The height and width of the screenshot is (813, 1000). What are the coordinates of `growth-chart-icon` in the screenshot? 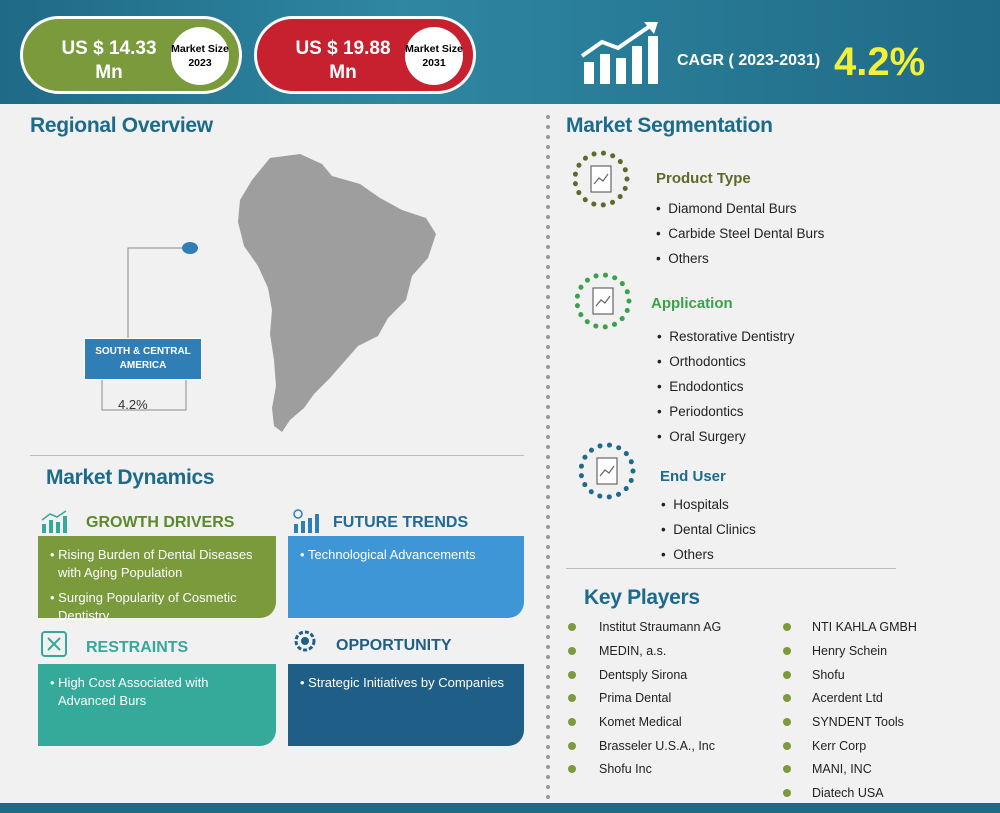 It's located at (619, 53).